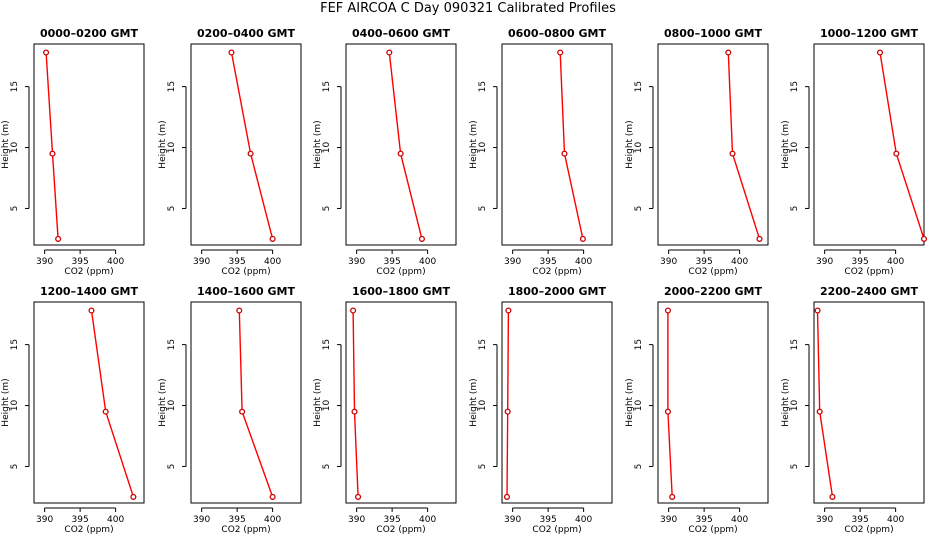 The width and height of the screenshot is (936, 540). What do you see at coordinates (246, 33) in the screenshot?
I see `panel-title: 0200–0400 GMT` at bounding box center [246, 33].